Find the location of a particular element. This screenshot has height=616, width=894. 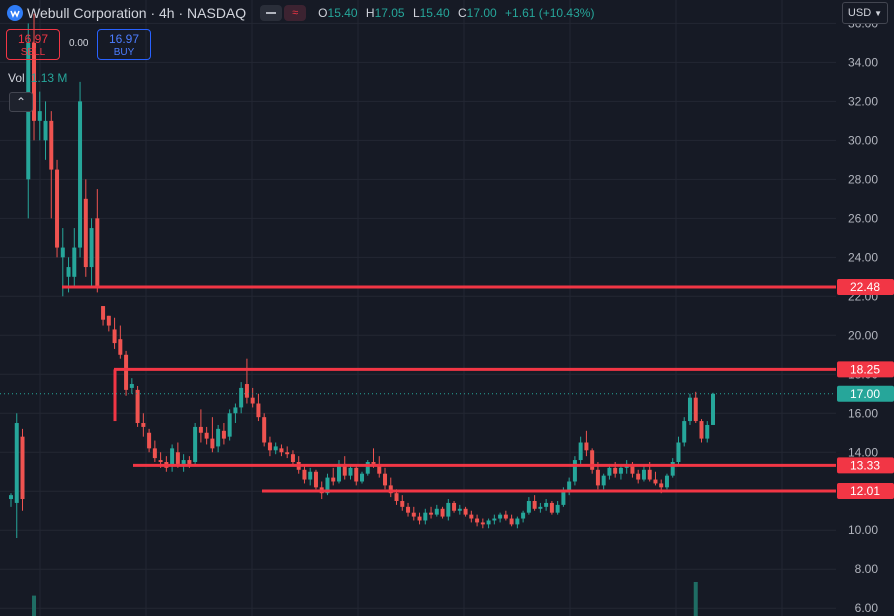

currency-label: USD is located at coordinates (859, 13).